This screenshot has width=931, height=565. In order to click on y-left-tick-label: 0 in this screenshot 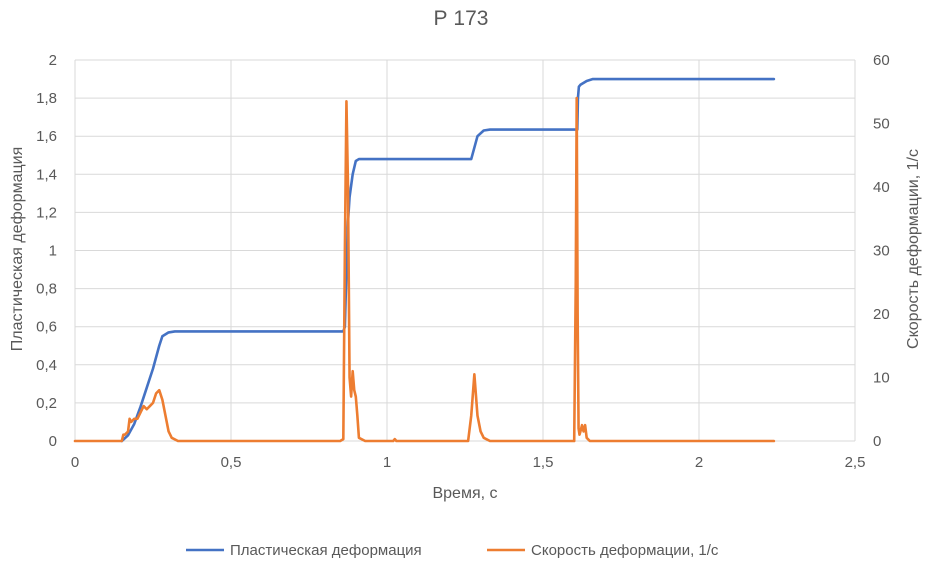, I will do `click(53, 441)`.